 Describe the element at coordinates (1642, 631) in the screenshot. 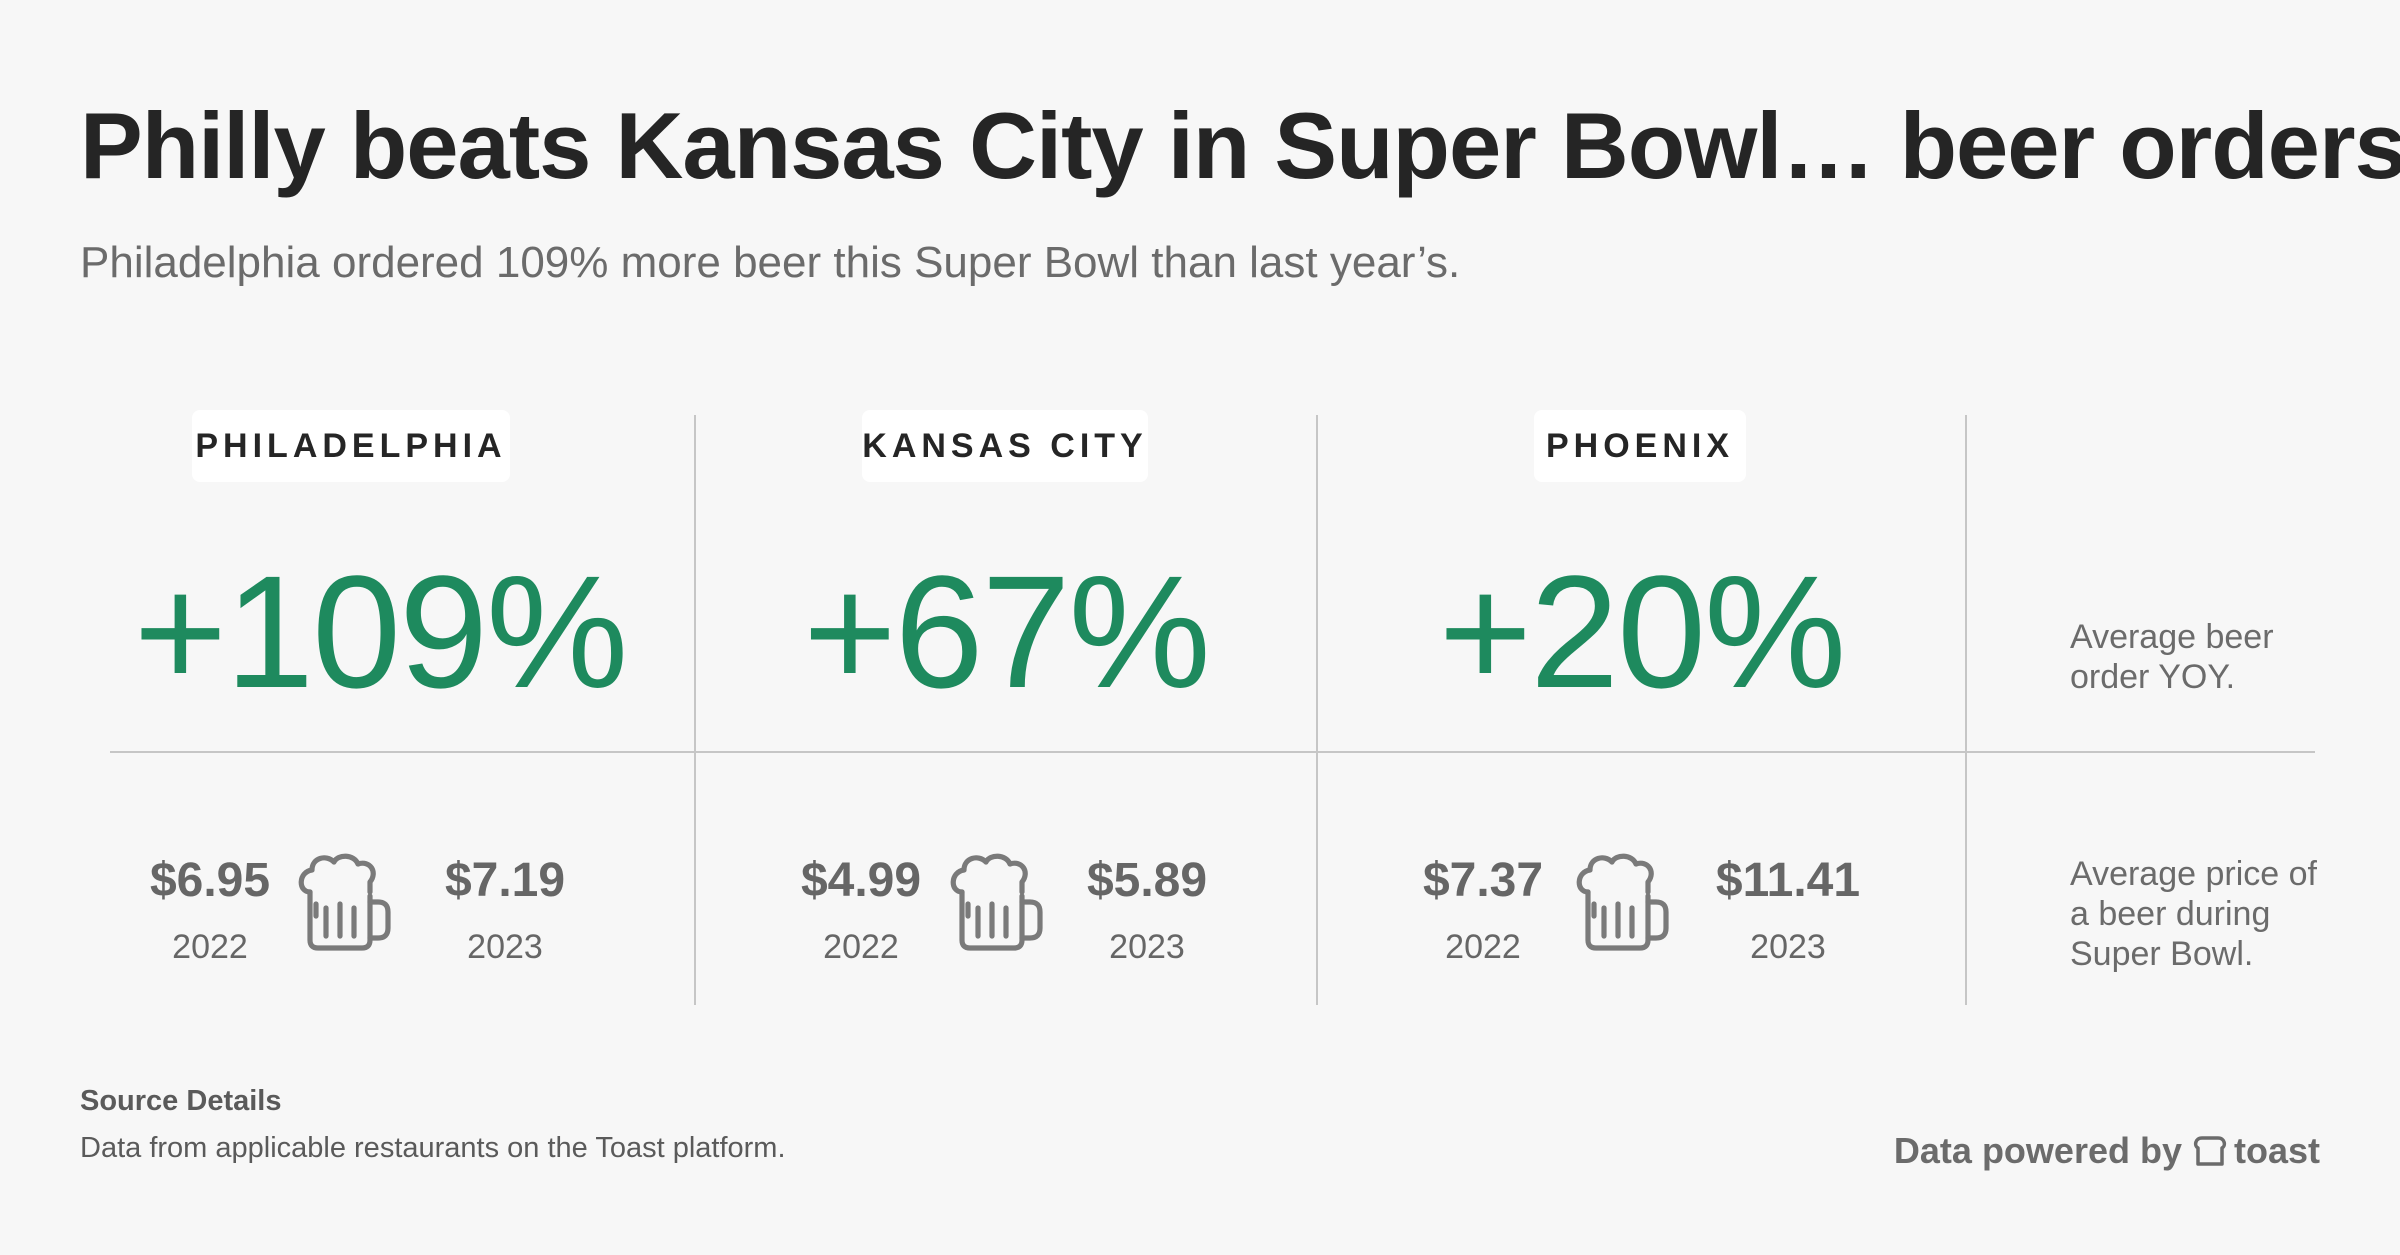

I see `yoy-percentage: +20%` at that location.